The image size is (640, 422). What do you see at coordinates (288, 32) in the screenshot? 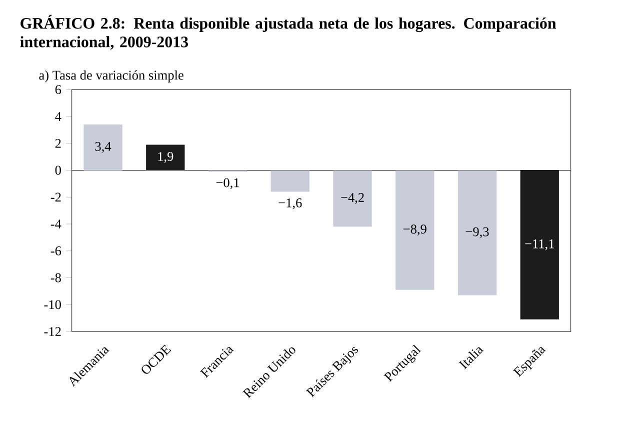
I see `chart-title: GRÁFICO 2.8: Renta disponible ajustada neta de los hogares. Comparación internacional, 2009-2013` at bounding box center [288, 32].